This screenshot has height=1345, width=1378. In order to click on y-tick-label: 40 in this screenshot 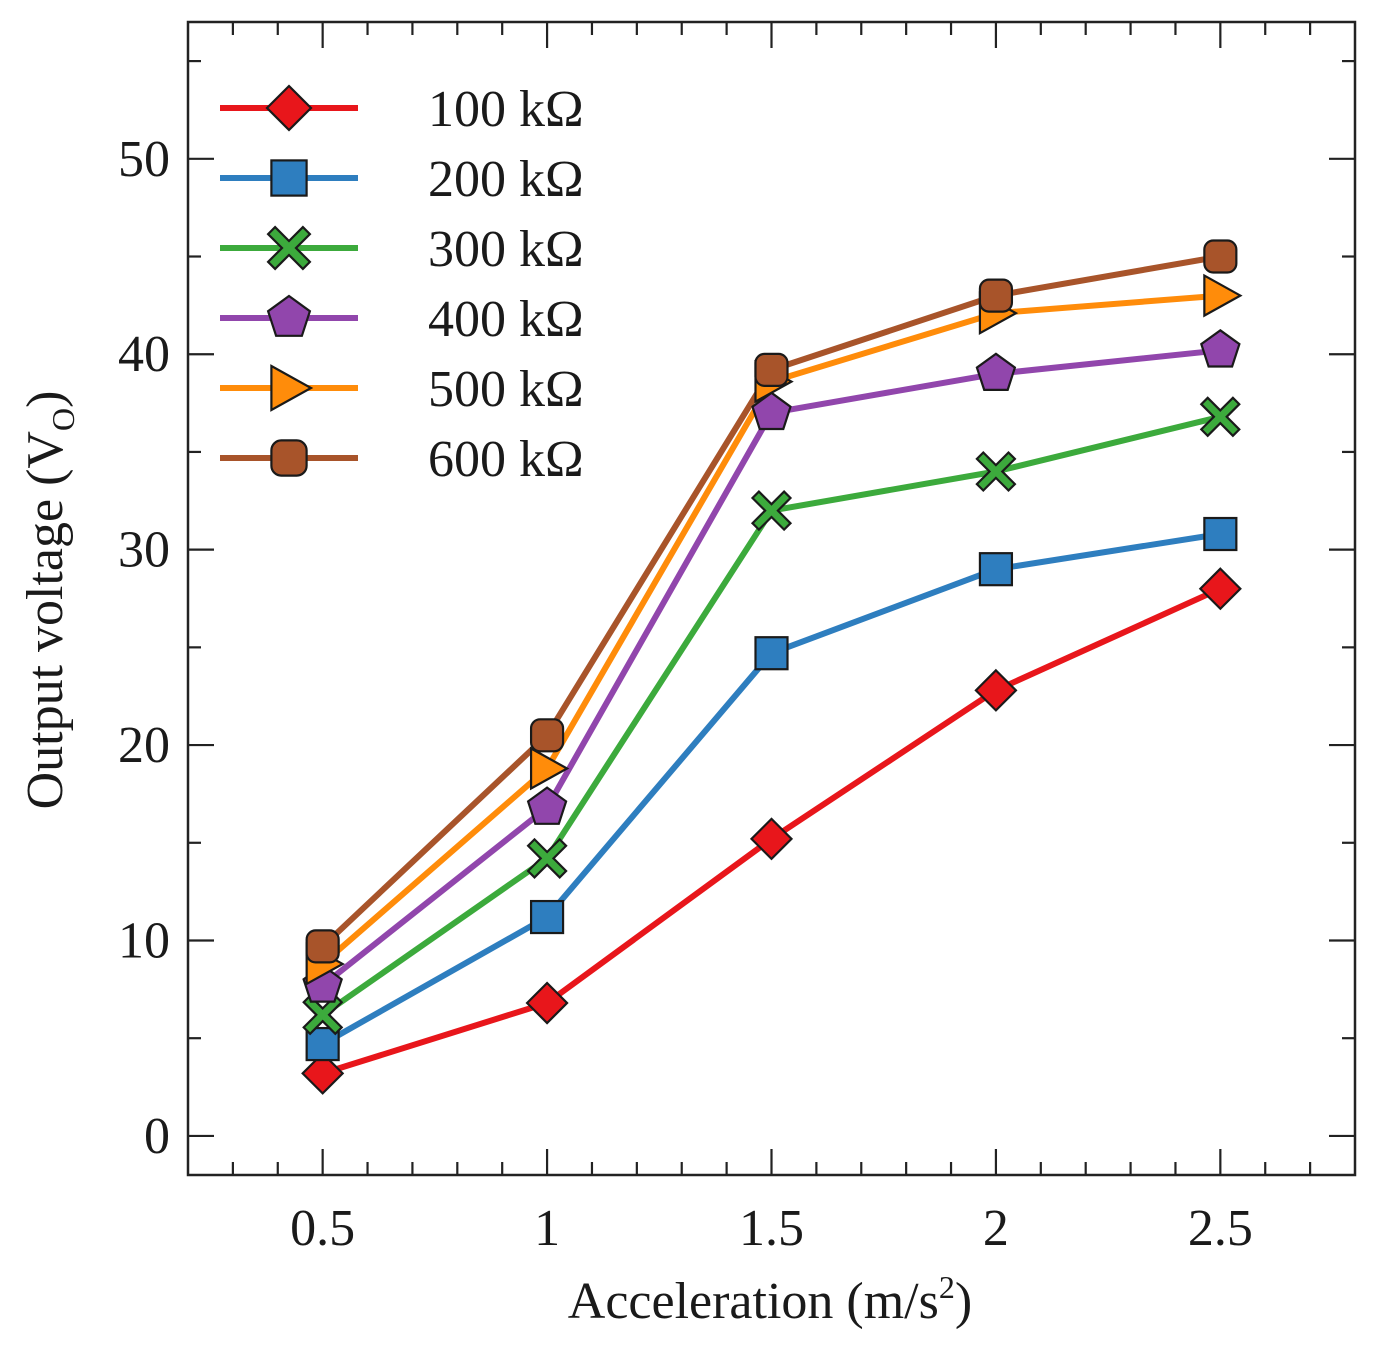, I will do `click(144, 354)`.